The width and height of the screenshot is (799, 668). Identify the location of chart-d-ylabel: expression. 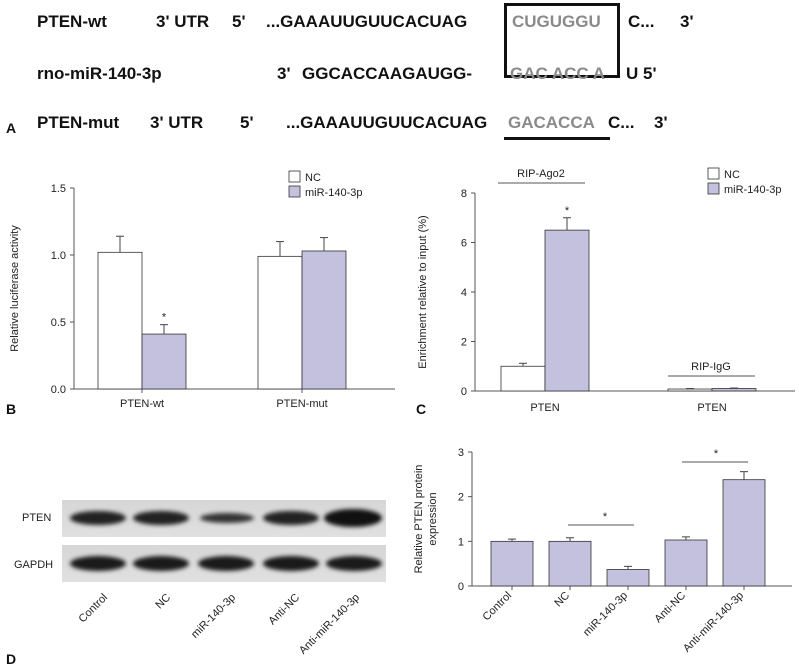
(433, 518).